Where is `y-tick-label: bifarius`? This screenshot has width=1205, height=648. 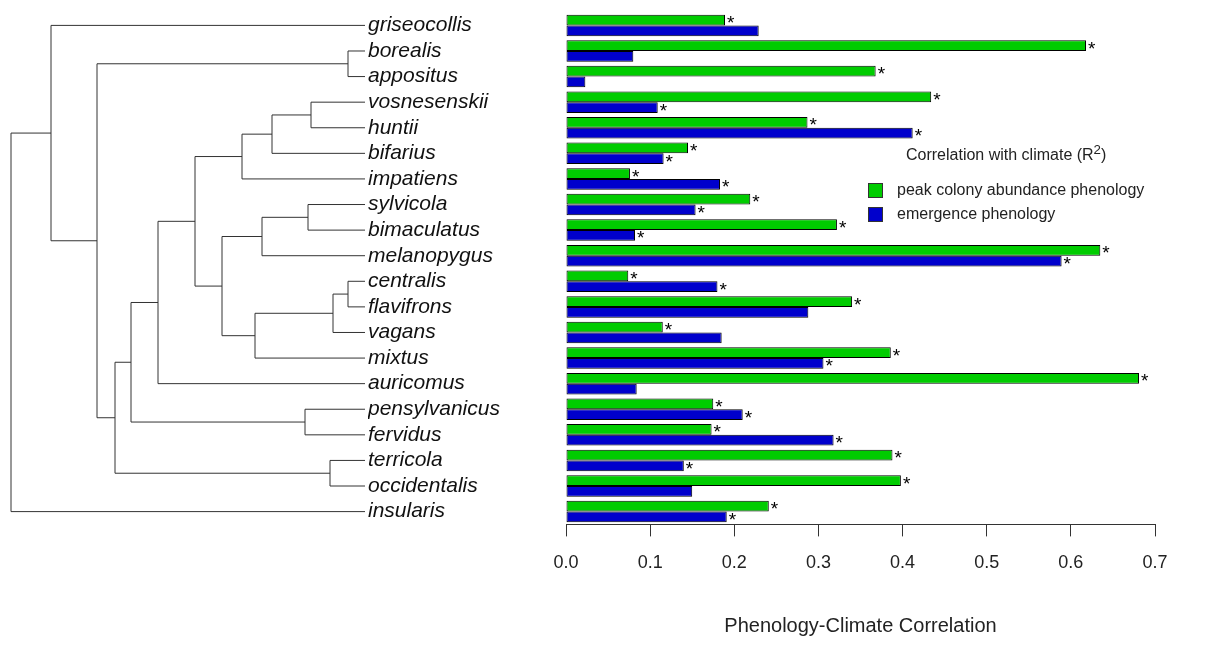 y-tick-label: bifarius is located at coordinates (402, 152).